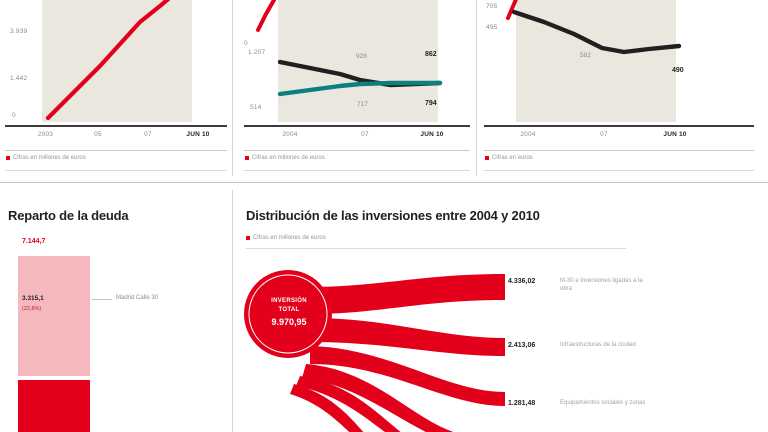 The width and height of the screenshot is (768, 432). I want to click on chart3-xtick-1: 07, so click(604, 134).